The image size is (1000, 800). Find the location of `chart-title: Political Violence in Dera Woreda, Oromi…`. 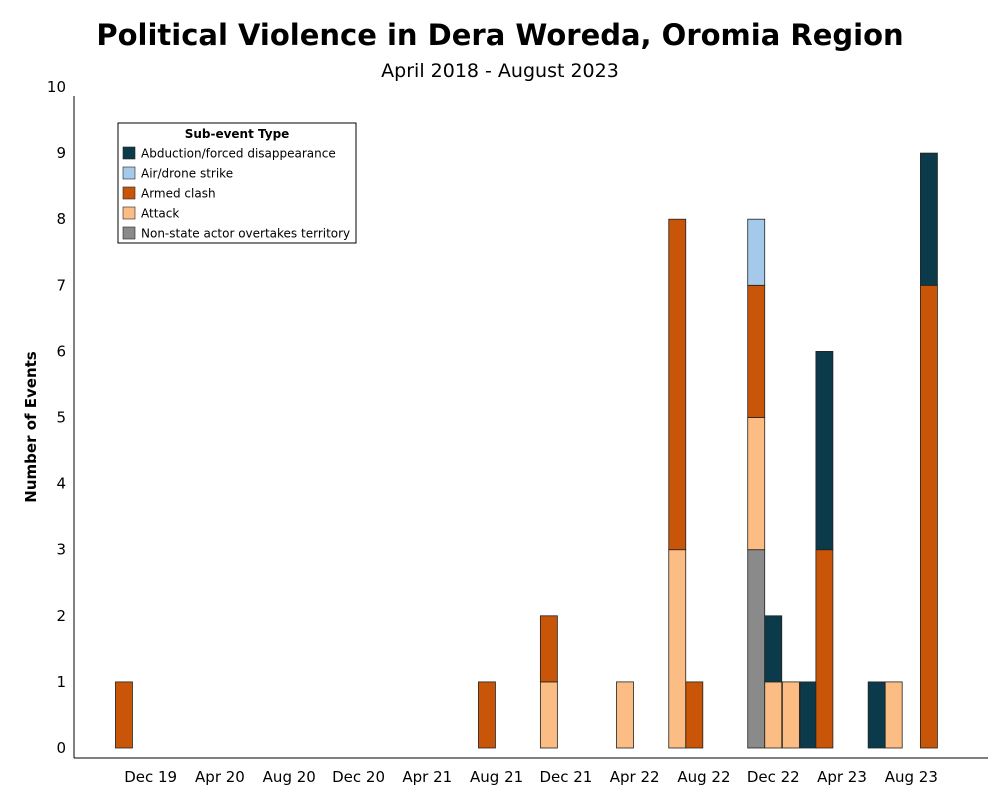

chart-title: Political Violence in Dera Woreda, Oromi… is located at coordinates (500, 35).